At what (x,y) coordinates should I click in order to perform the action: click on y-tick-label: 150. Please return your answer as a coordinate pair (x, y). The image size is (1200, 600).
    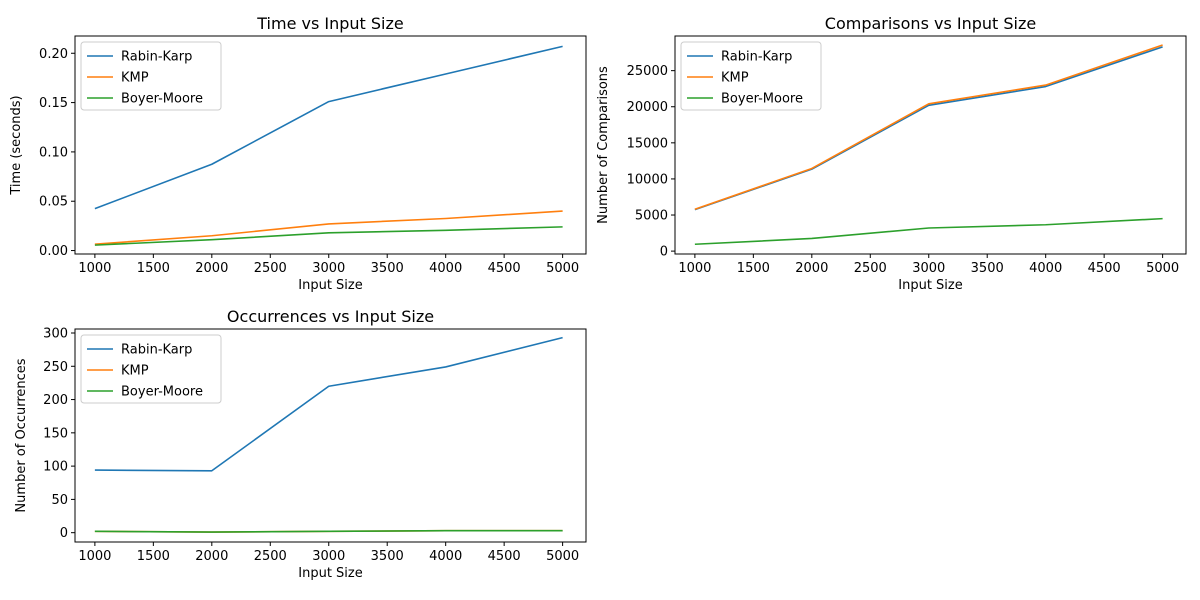
    Looking at the image, I should click on (55, 433).